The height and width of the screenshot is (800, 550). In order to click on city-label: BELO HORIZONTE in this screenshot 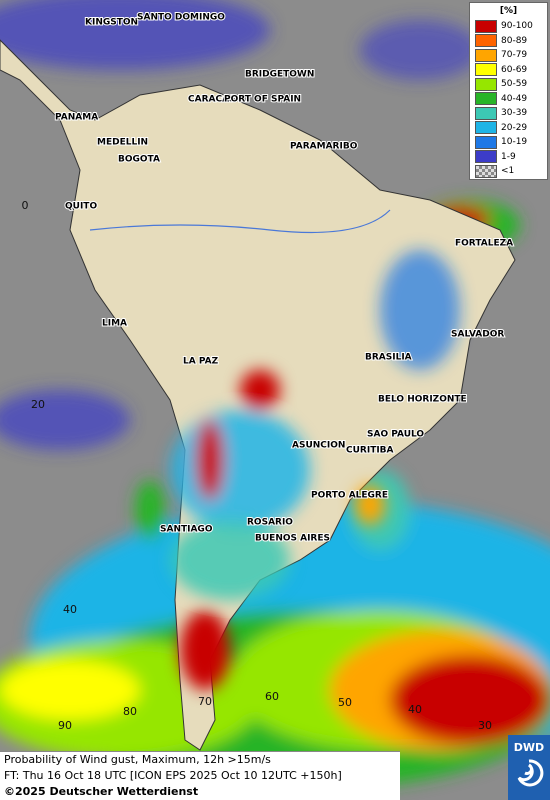, I will do `click(422, 400)`.